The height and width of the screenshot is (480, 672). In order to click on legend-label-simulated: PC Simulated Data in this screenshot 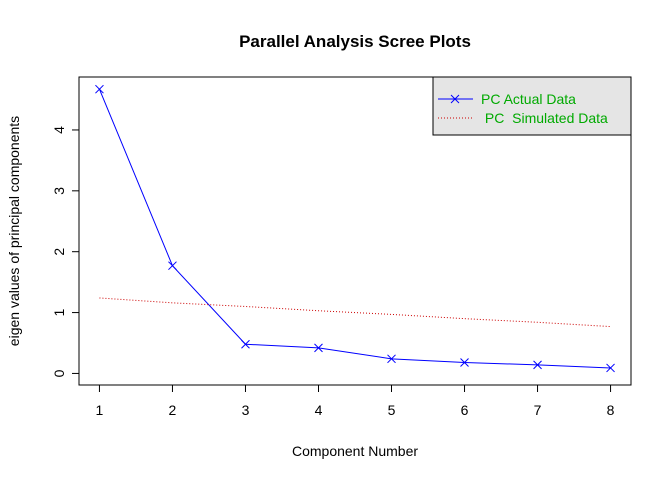, I will do `click(544, 118)`.